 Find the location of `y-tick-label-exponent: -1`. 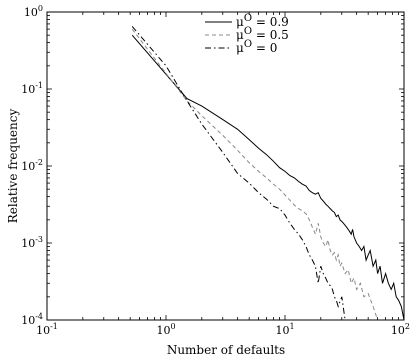

y-tick-label-exponent: -1 is located at coordinates (39, 85).